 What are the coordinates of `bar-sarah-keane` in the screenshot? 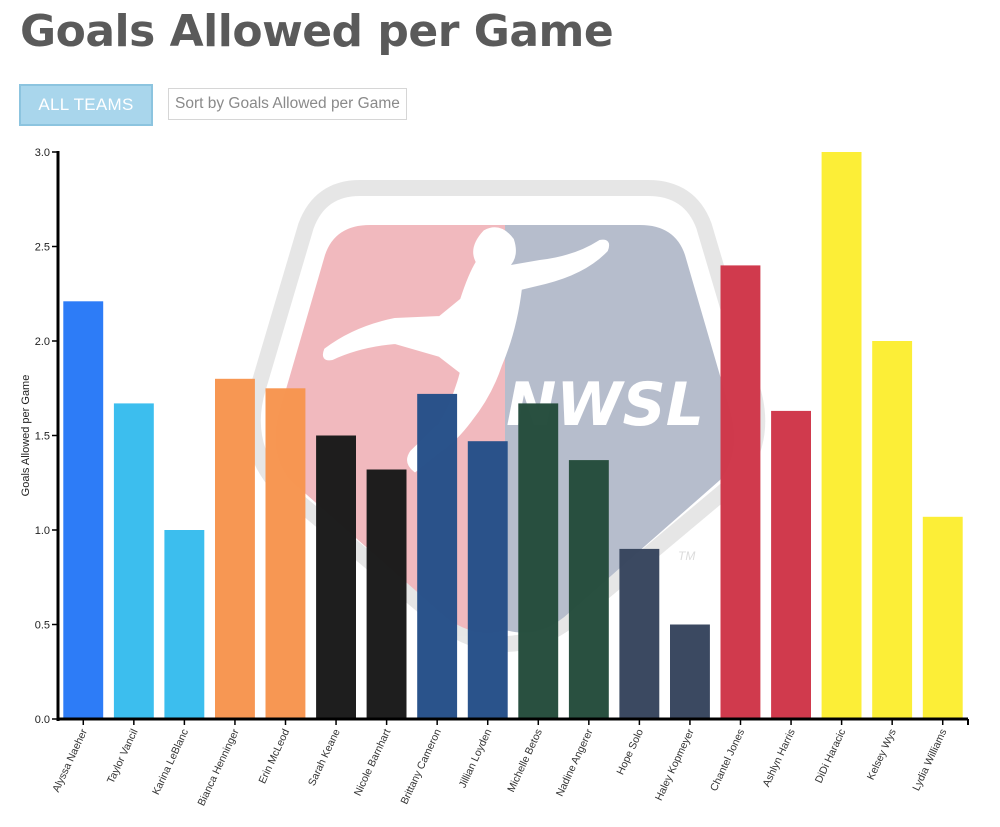 It's located at (336, 577).